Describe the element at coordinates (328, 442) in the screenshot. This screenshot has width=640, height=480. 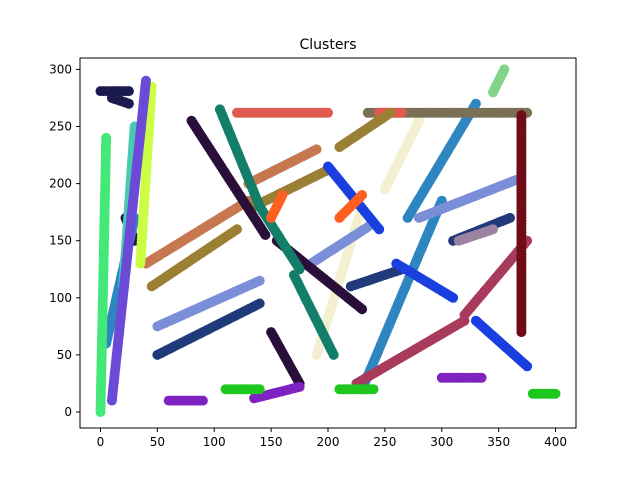
I see `x-tick-label: 200` at that location.